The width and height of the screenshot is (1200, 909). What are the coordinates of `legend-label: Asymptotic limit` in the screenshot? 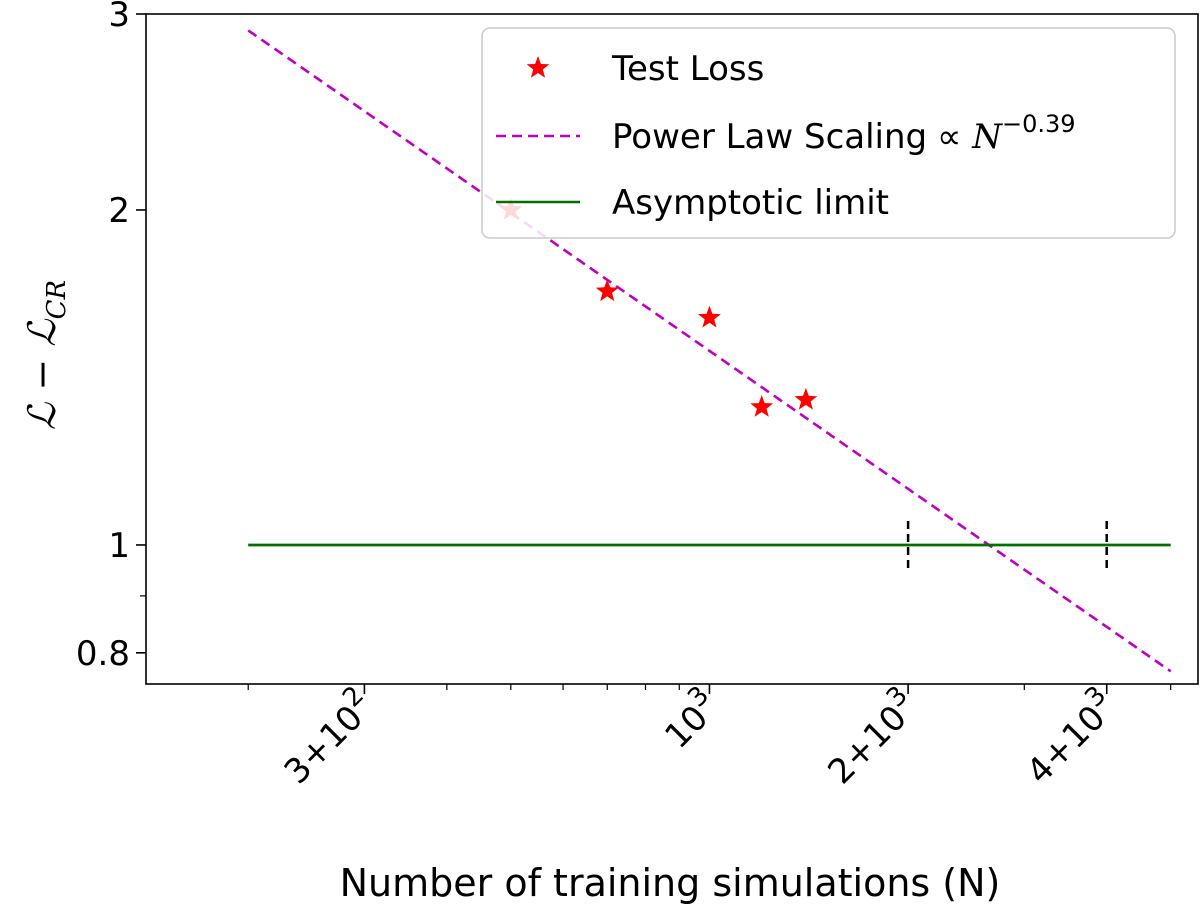 It's located at (750, 203).